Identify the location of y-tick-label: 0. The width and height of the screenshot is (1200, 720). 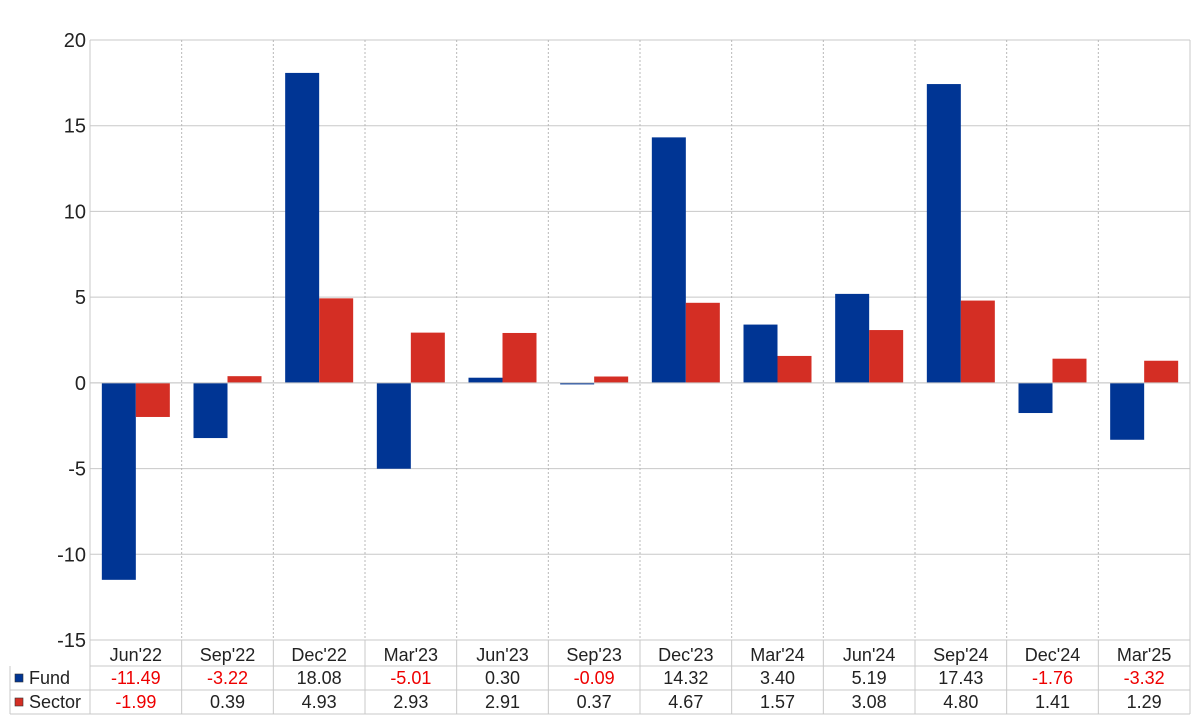
(80, 384).